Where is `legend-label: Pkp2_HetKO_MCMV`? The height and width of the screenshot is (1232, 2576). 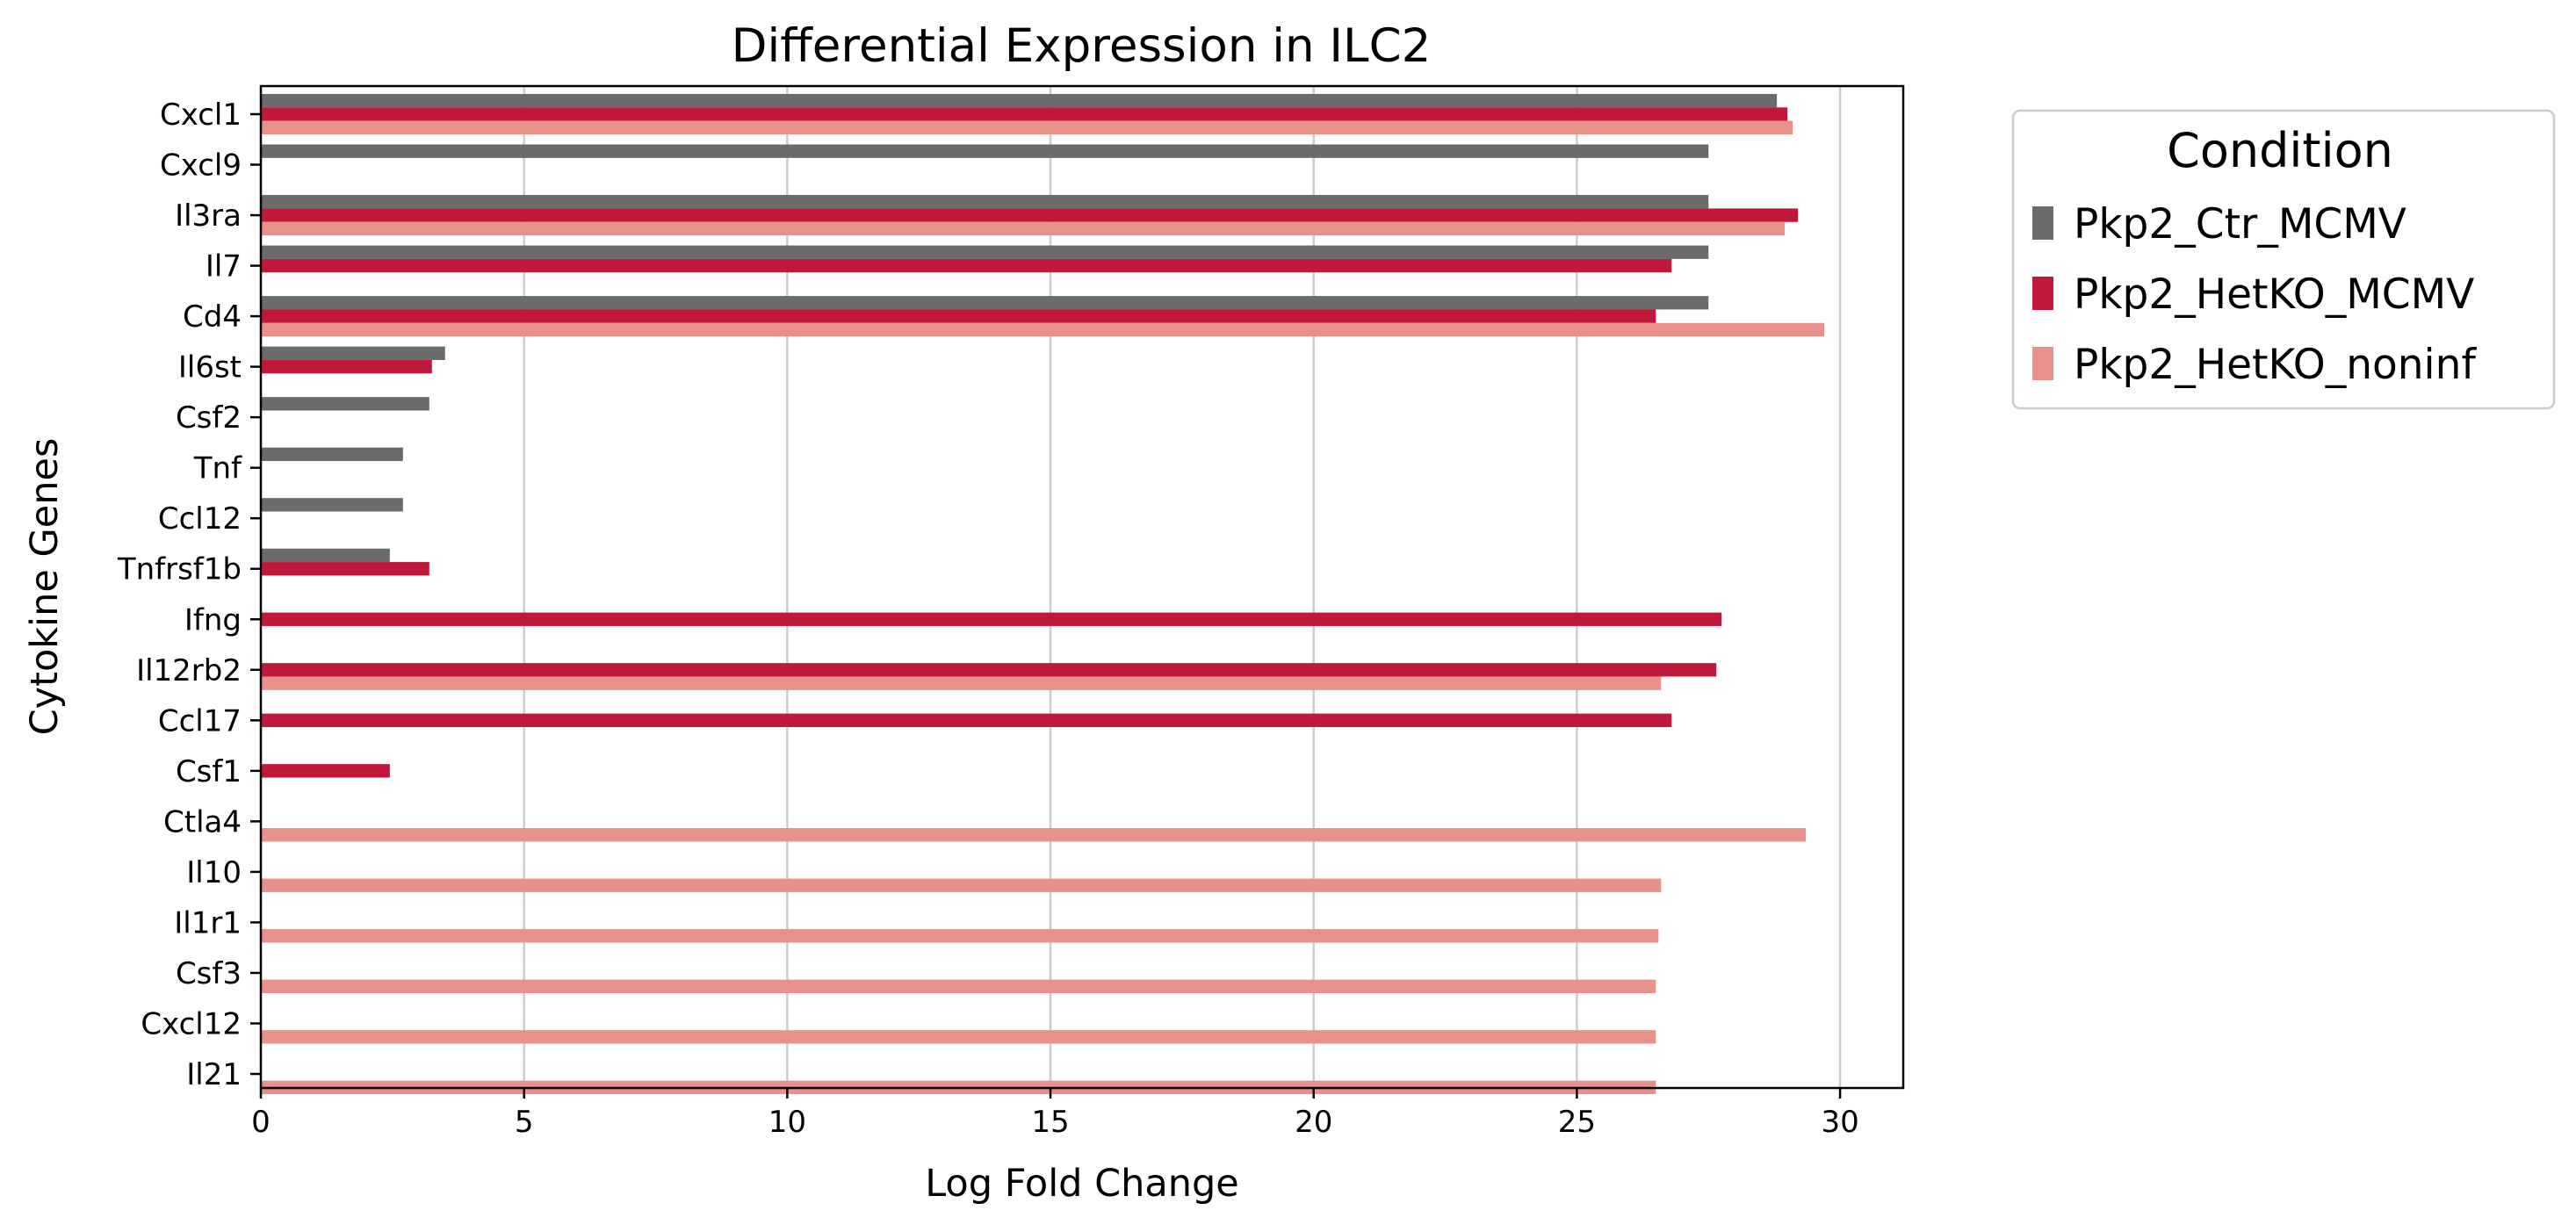 legend-label: Pkp2_HetKO_MCMV is located at coordinates (2274, 294).